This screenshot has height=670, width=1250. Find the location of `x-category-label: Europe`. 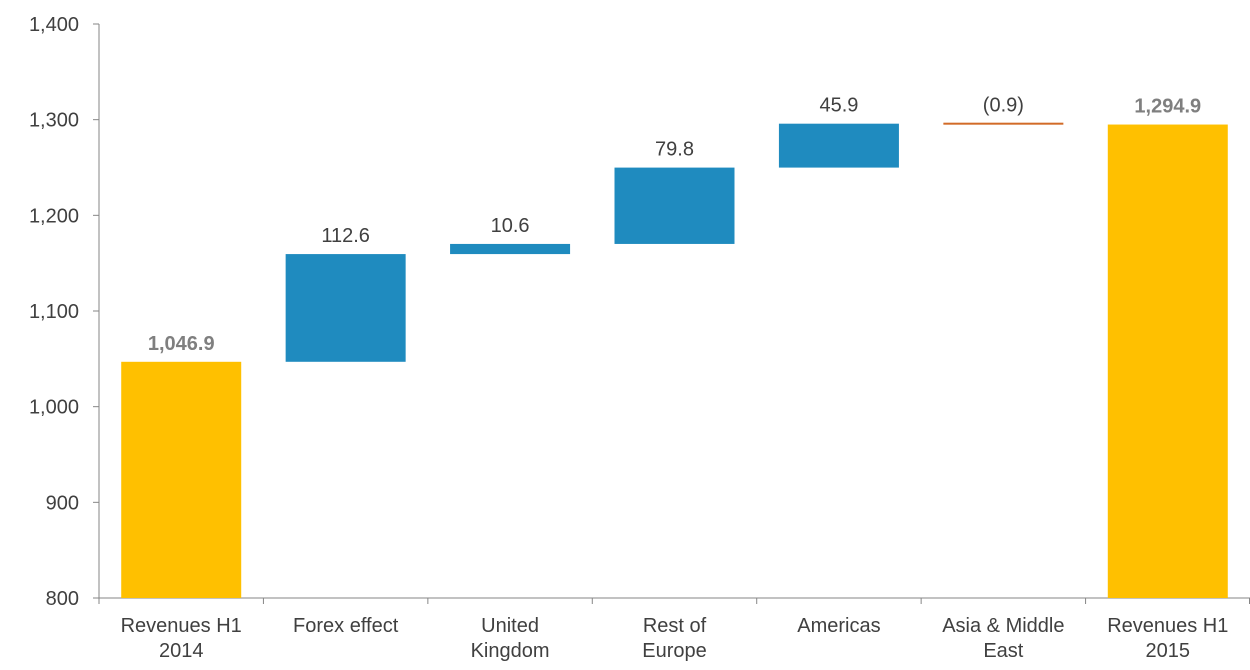

x-category-label: Europe is located at coordinates (674, 651).